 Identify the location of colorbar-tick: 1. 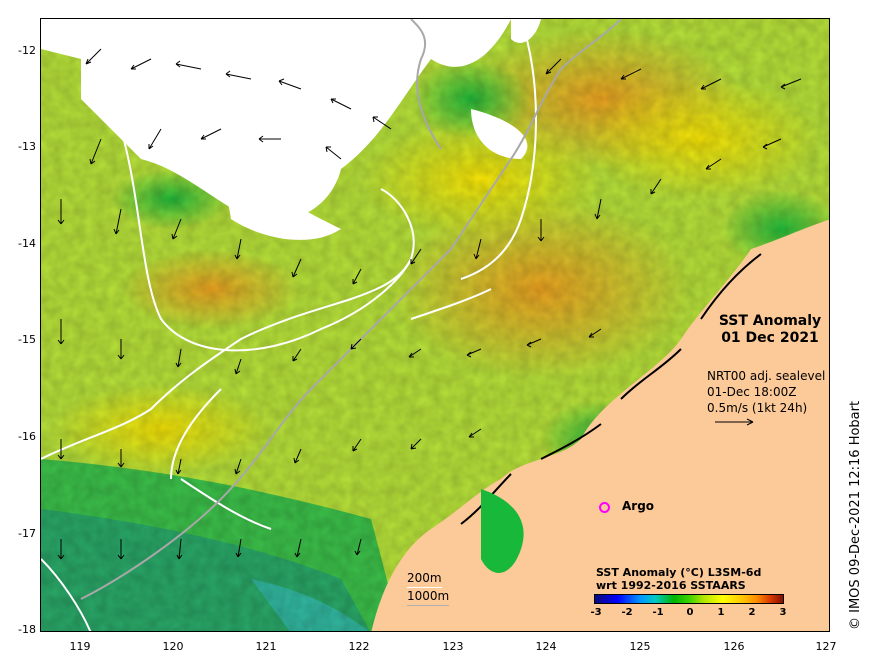
(721, 612).